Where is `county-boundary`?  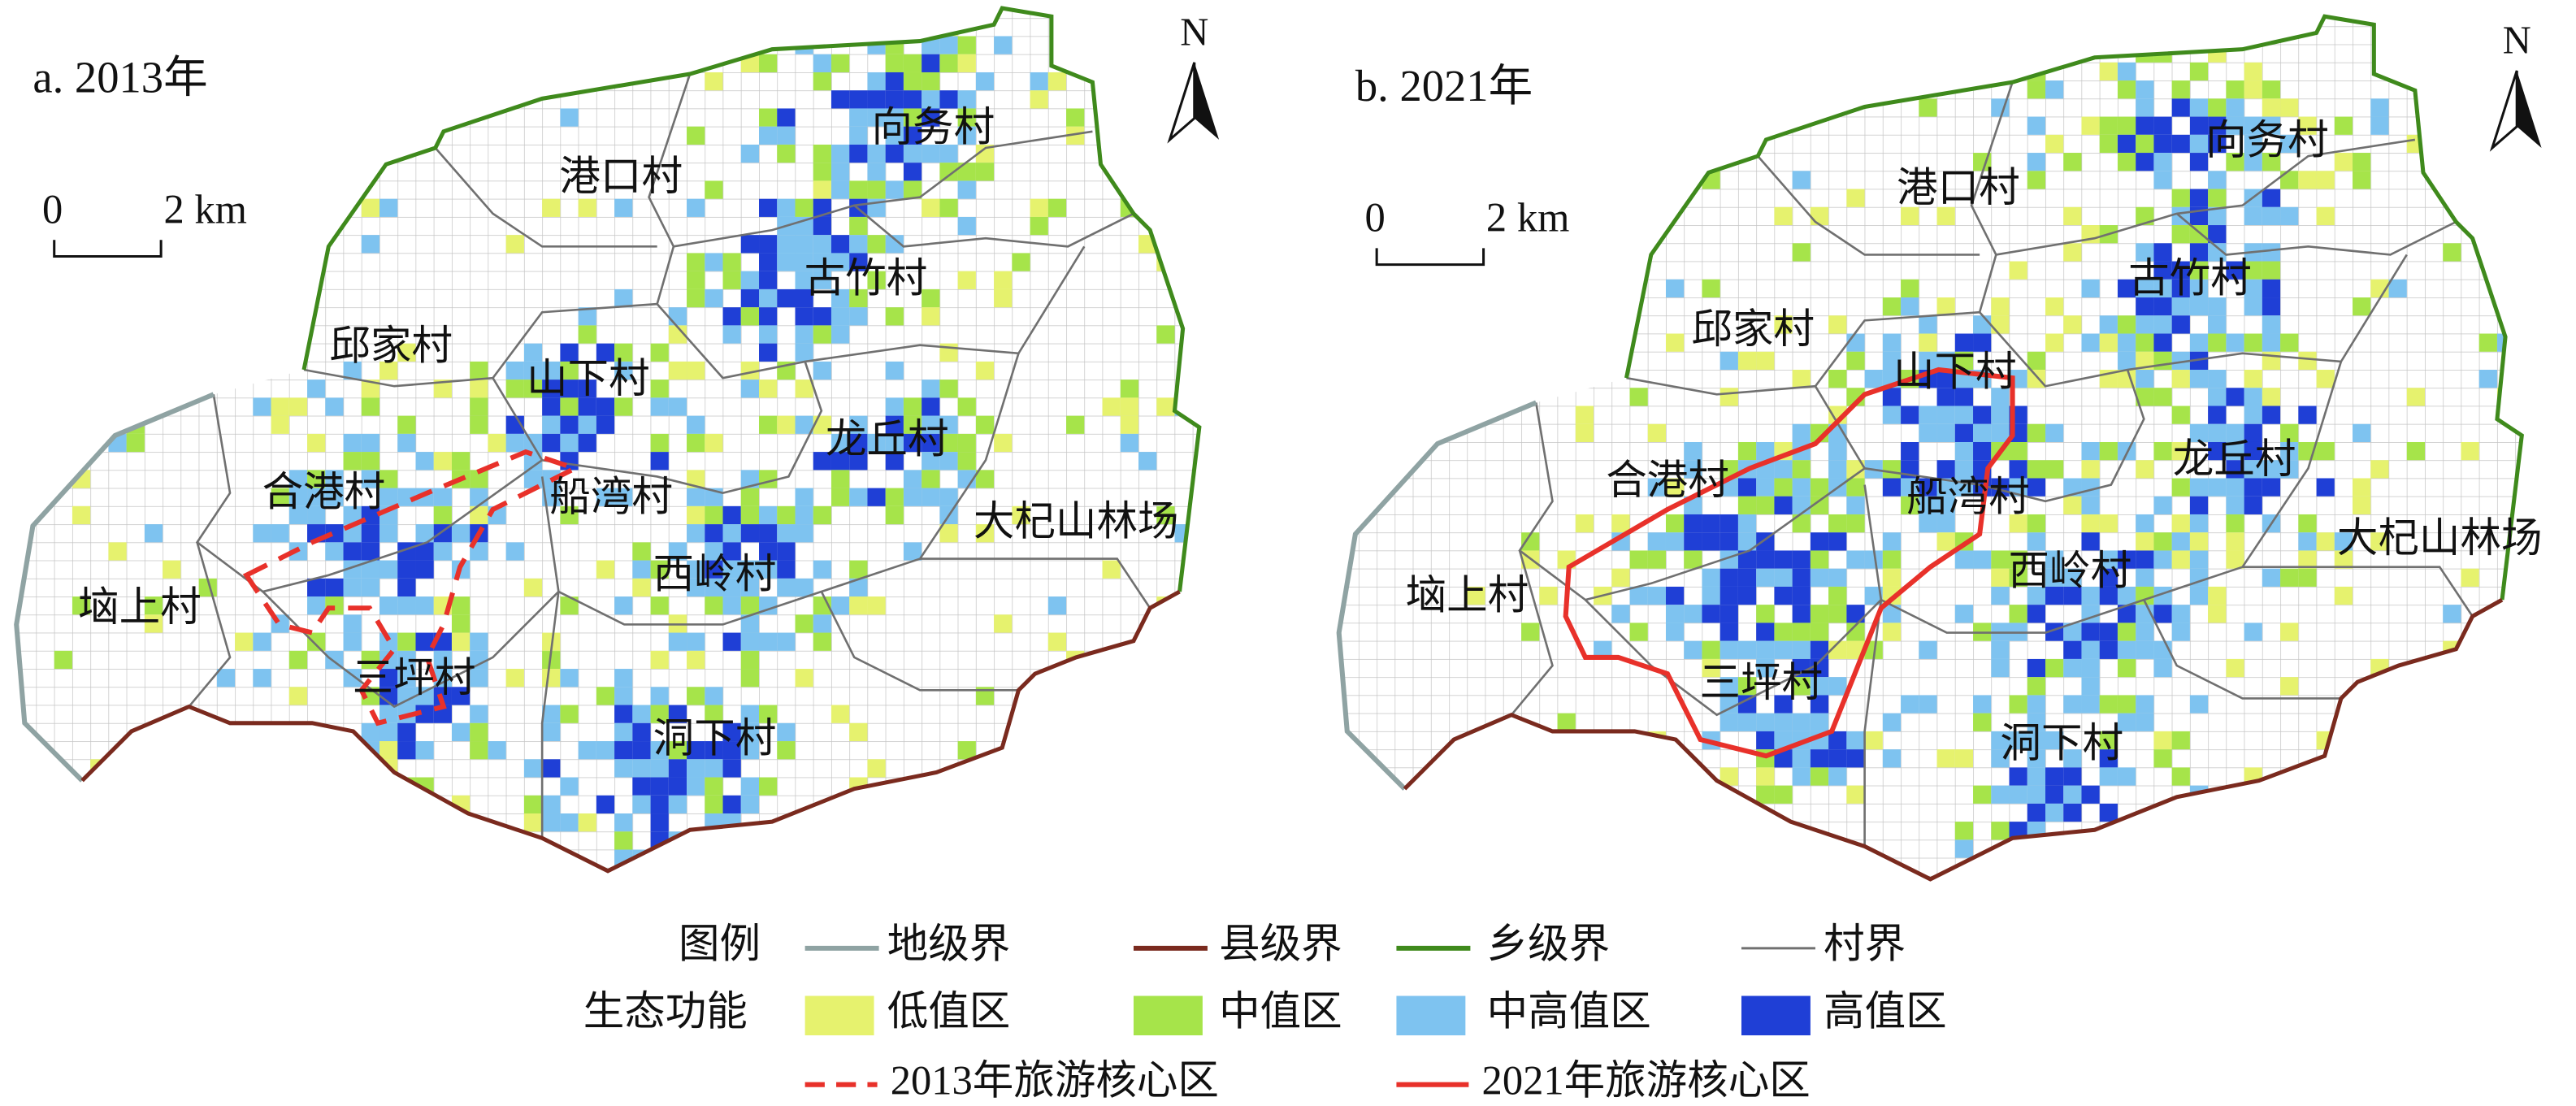 county-boundary is located at coordinates (1954, 739).